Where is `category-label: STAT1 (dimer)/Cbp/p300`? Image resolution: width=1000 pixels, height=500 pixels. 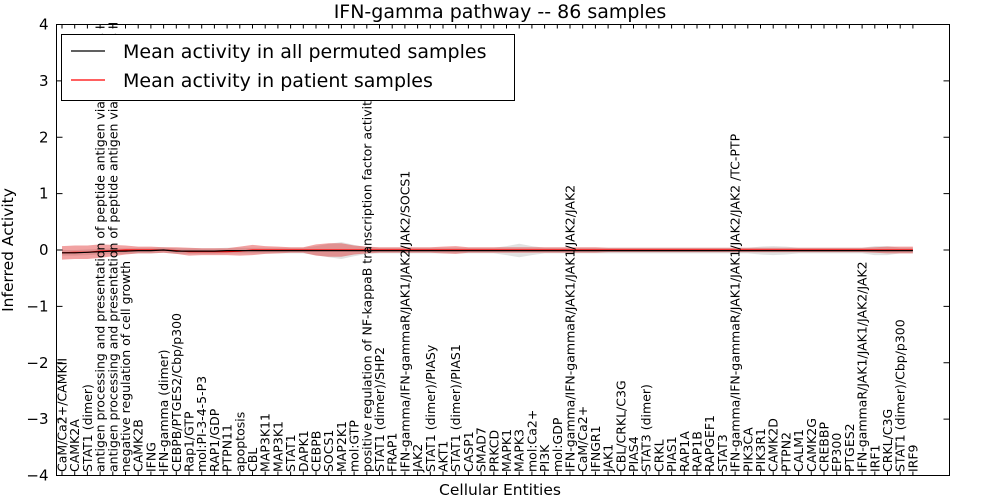
category-label: STAT1 (dimer)/Cbp/p300 is located at coordinates (900, 395).